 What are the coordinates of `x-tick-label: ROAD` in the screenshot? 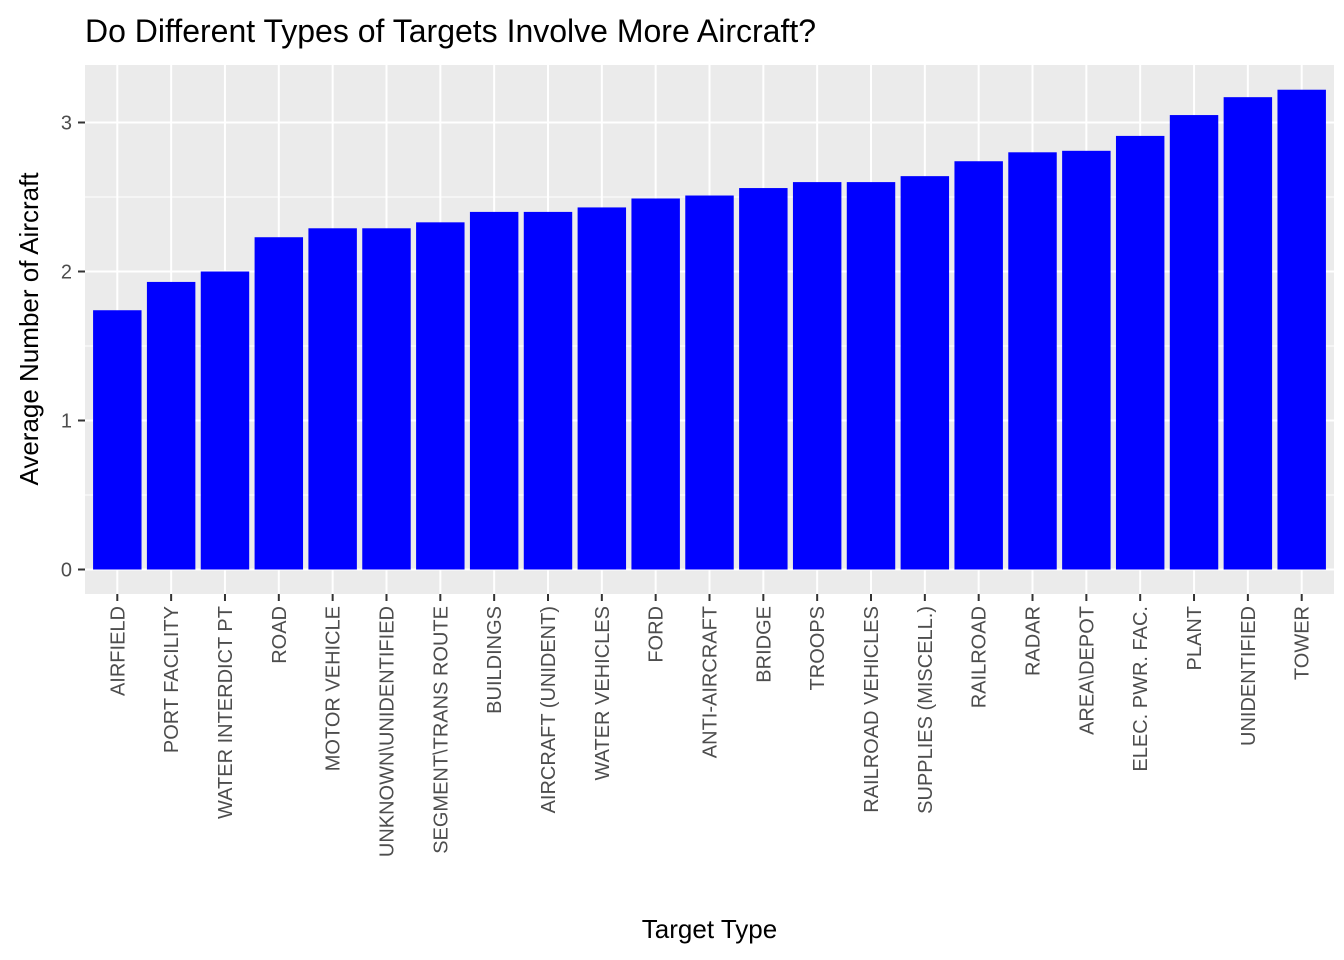 It's located at (280, 635).